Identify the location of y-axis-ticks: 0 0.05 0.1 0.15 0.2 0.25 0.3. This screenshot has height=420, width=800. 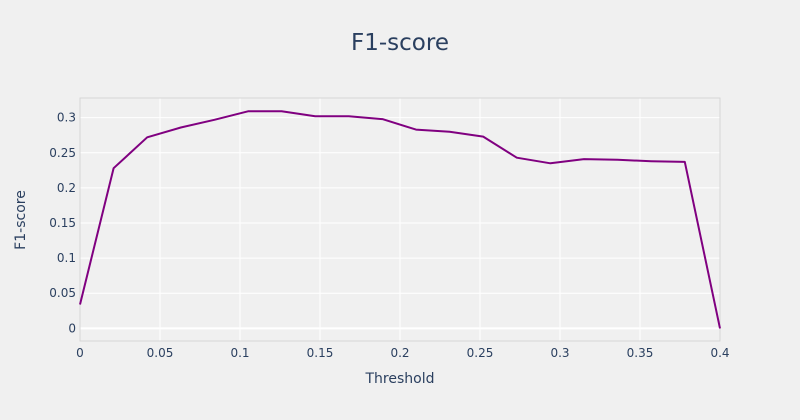
(62, 223).